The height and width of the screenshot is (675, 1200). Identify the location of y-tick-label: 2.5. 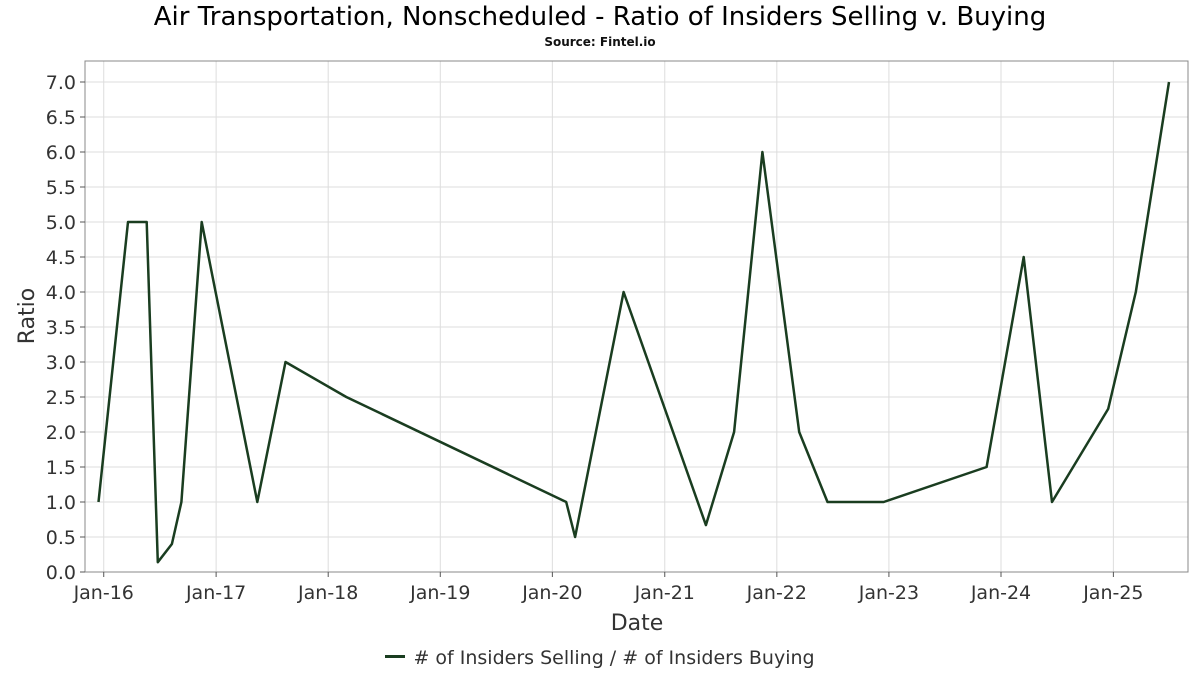
(61, 398).